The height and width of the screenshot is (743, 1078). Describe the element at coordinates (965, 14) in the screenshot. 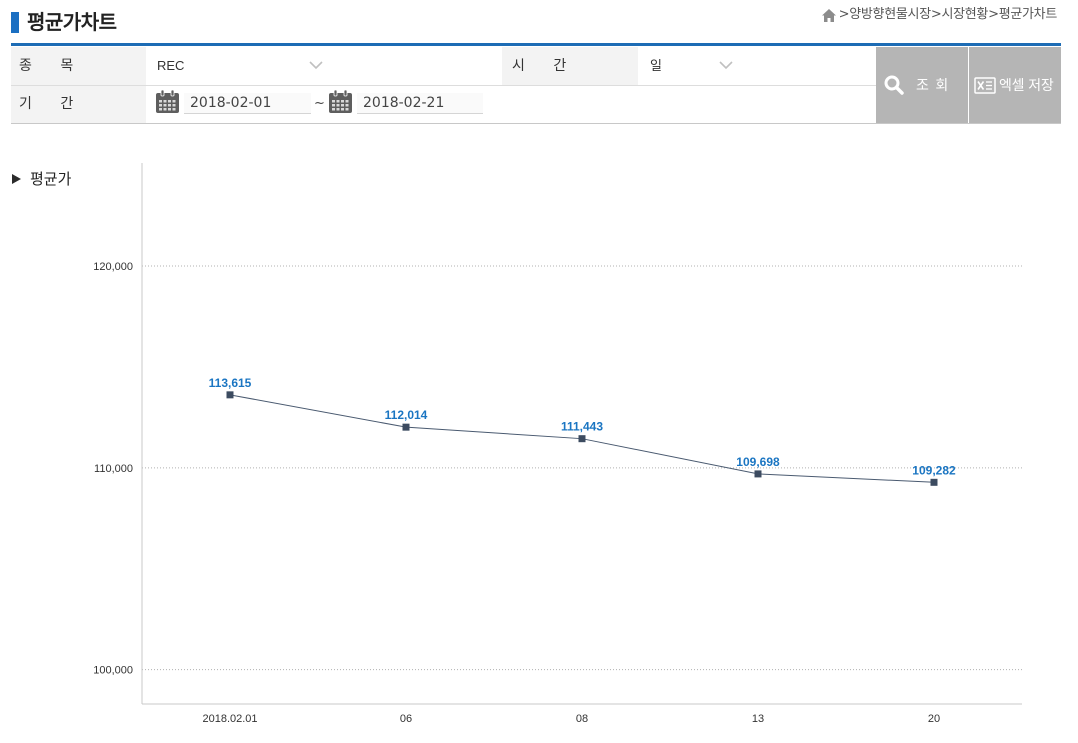

I see `breadcrumb-item-market-status: 시장현황` at that location.